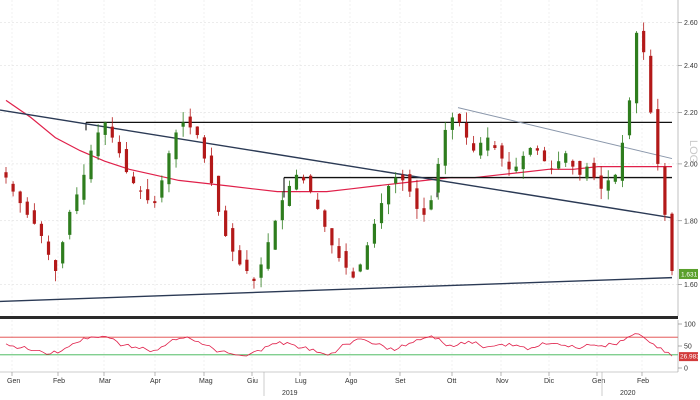  Describe the element at coordinates (691, 23) in the screenshot. I see `y-tick-label: 2.60` at that location.